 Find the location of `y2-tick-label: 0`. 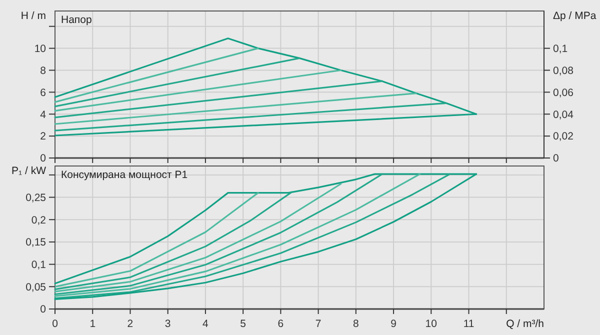

y2-tick-label: 0 is located at coordinates (556, 158).